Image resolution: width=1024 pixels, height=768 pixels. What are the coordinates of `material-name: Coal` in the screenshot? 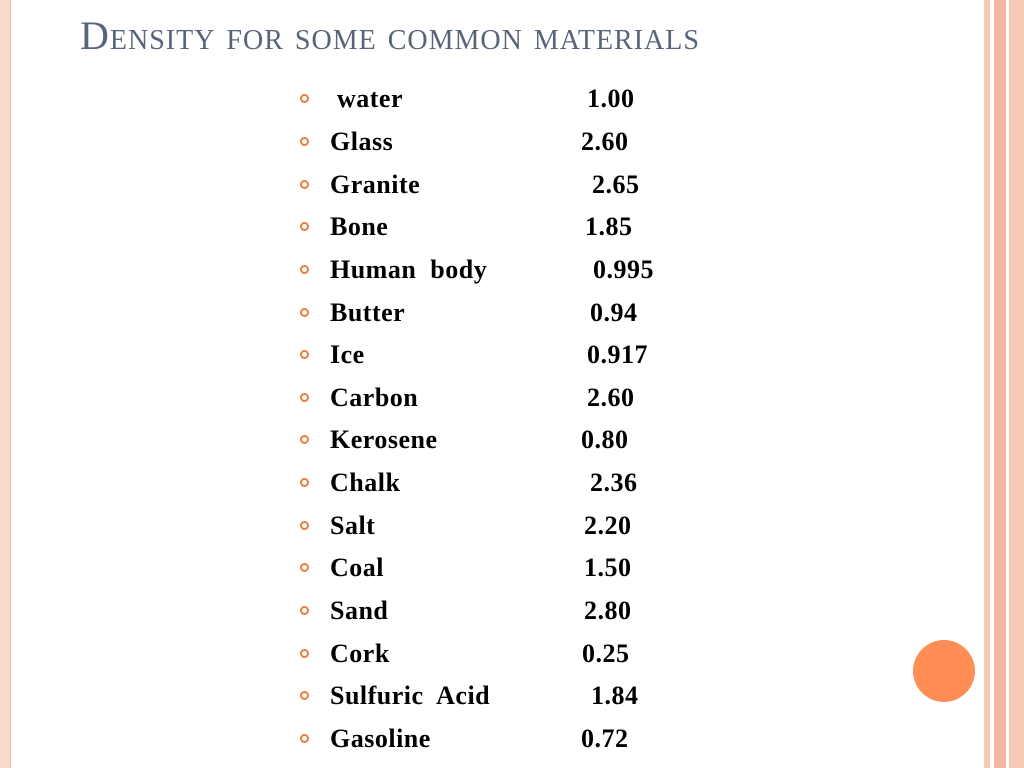 It's located at (357, 568).